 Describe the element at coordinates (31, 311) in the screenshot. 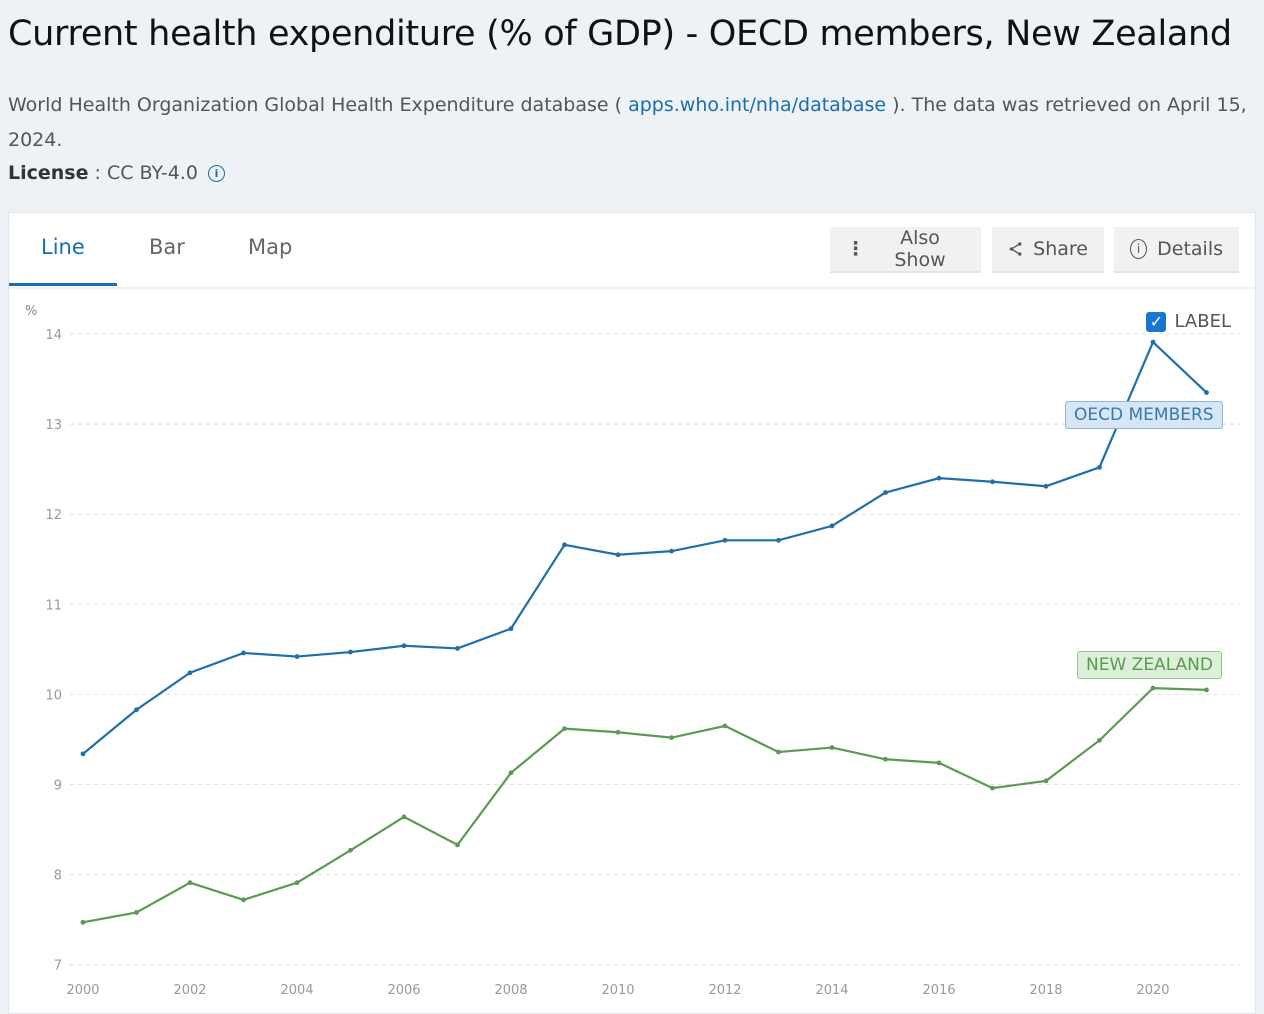

I see `y-axis-unit: %` at that location.